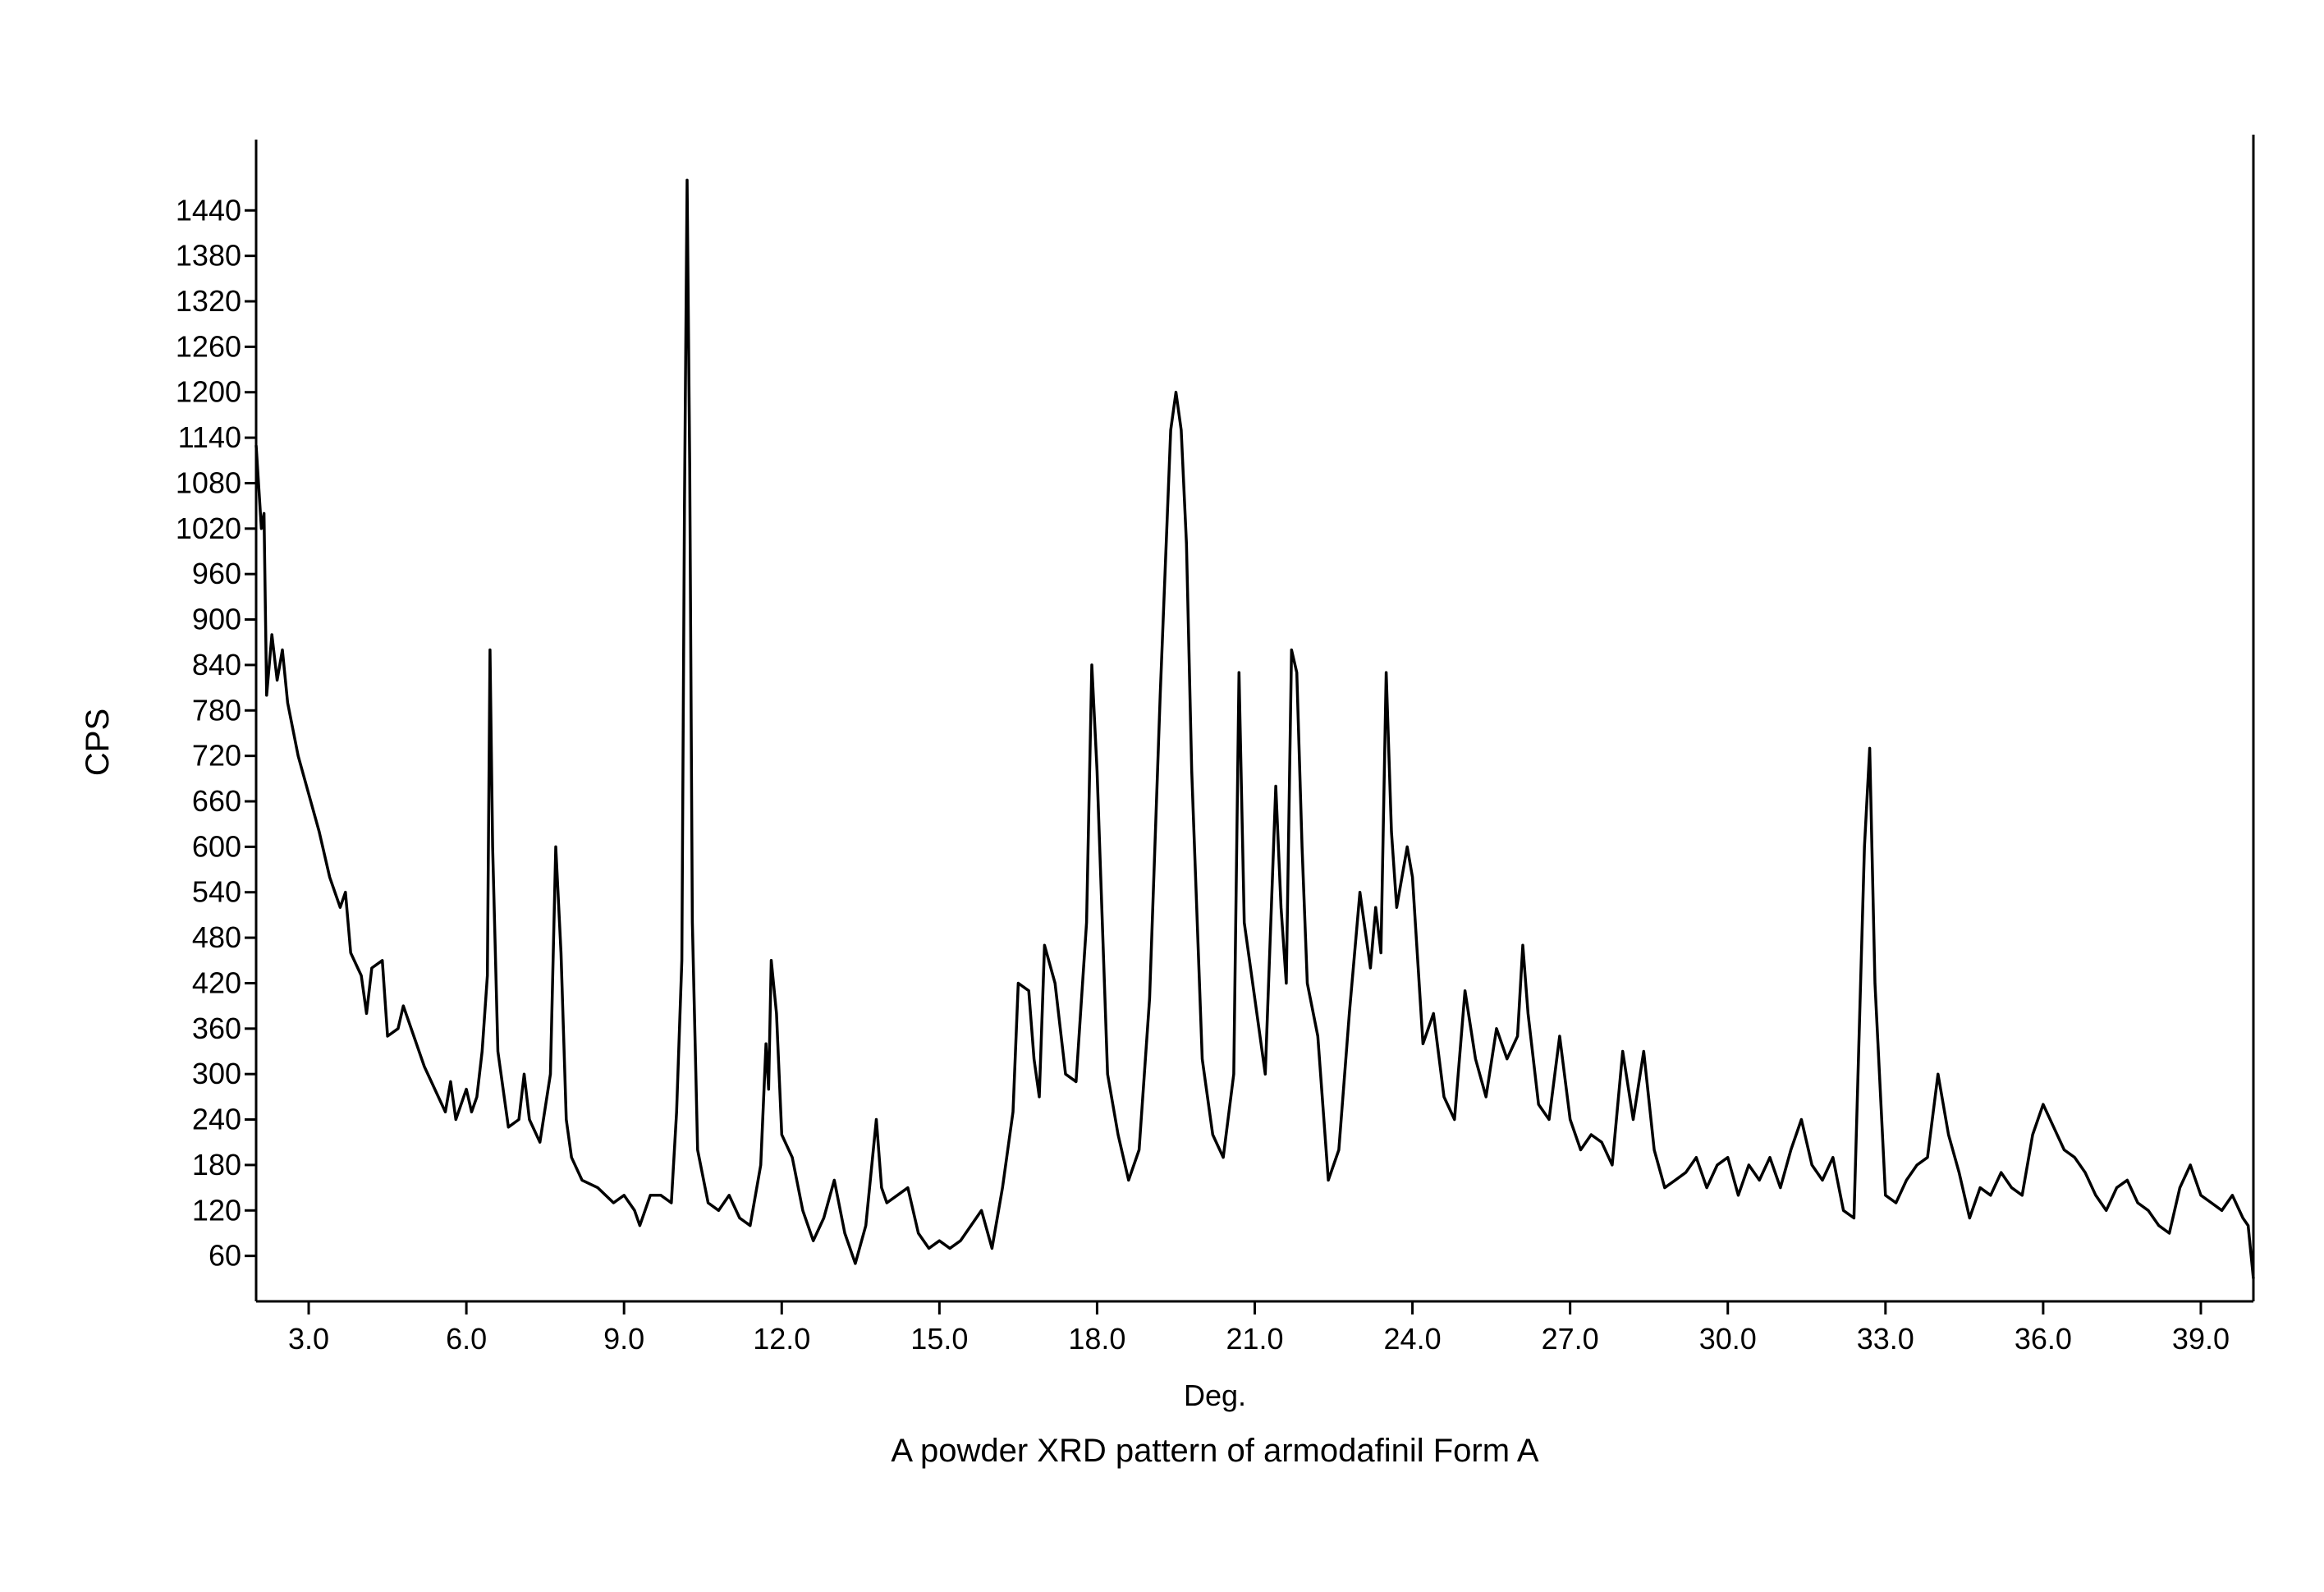  Describe the element at coordinates (225, 1256) in the screenshot. I see `y-tick-label: 60` at that location.